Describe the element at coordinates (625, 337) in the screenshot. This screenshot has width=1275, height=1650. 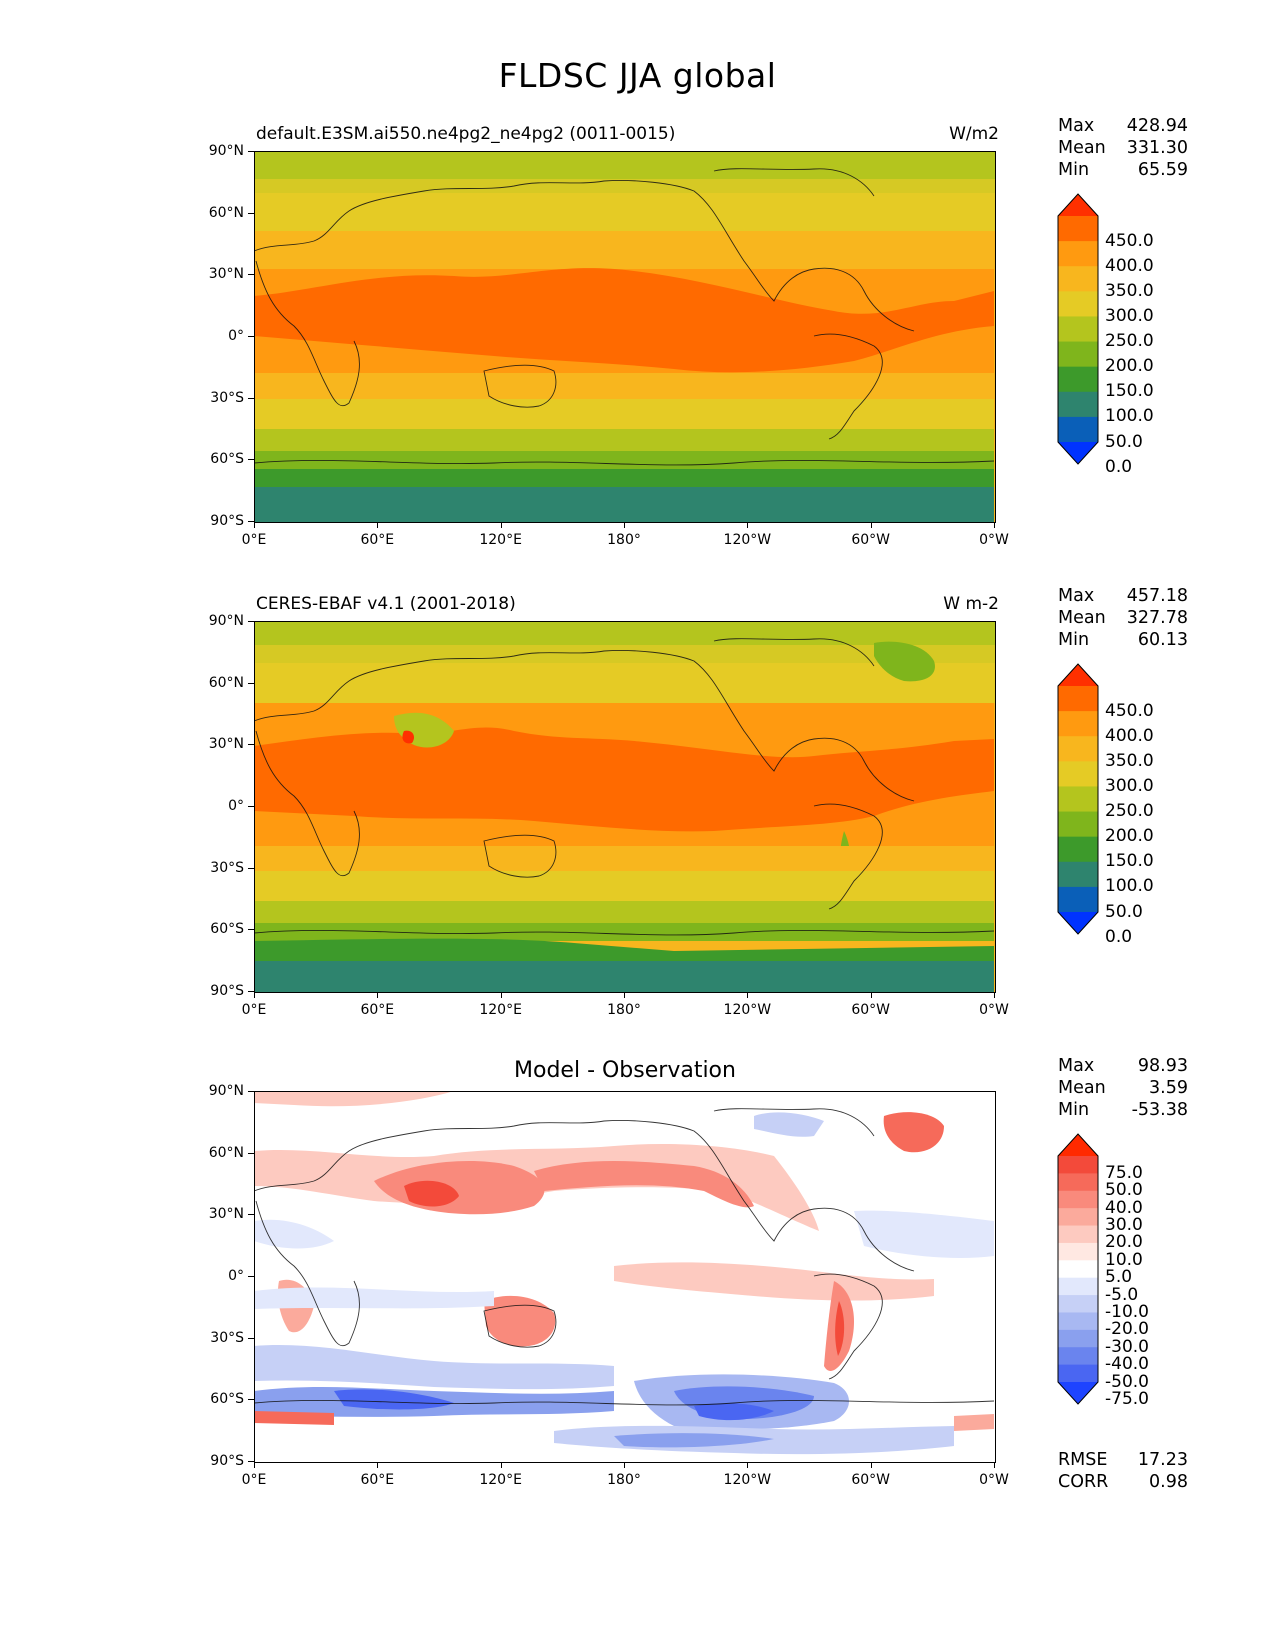
I see `map-model-field` at that location.